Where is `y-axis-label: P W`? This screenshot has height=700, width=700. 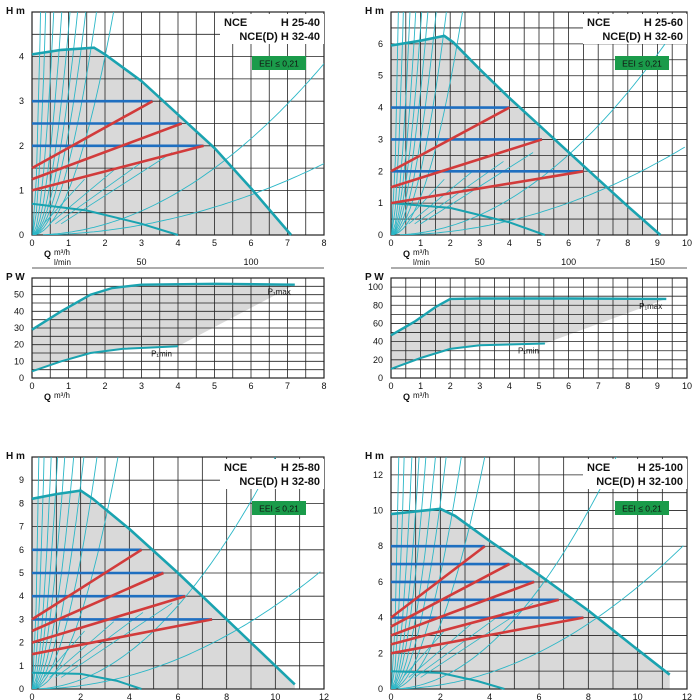 y-axis-label: P W is located at coordinates (374, 277).